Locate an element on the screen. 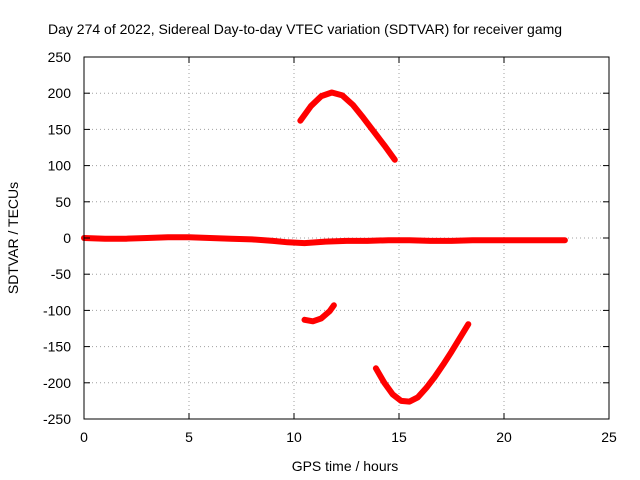 The height and width of the screenshot is (480, 640). x-axis-label: GPS time / hours is located at coordinates (345, 466).